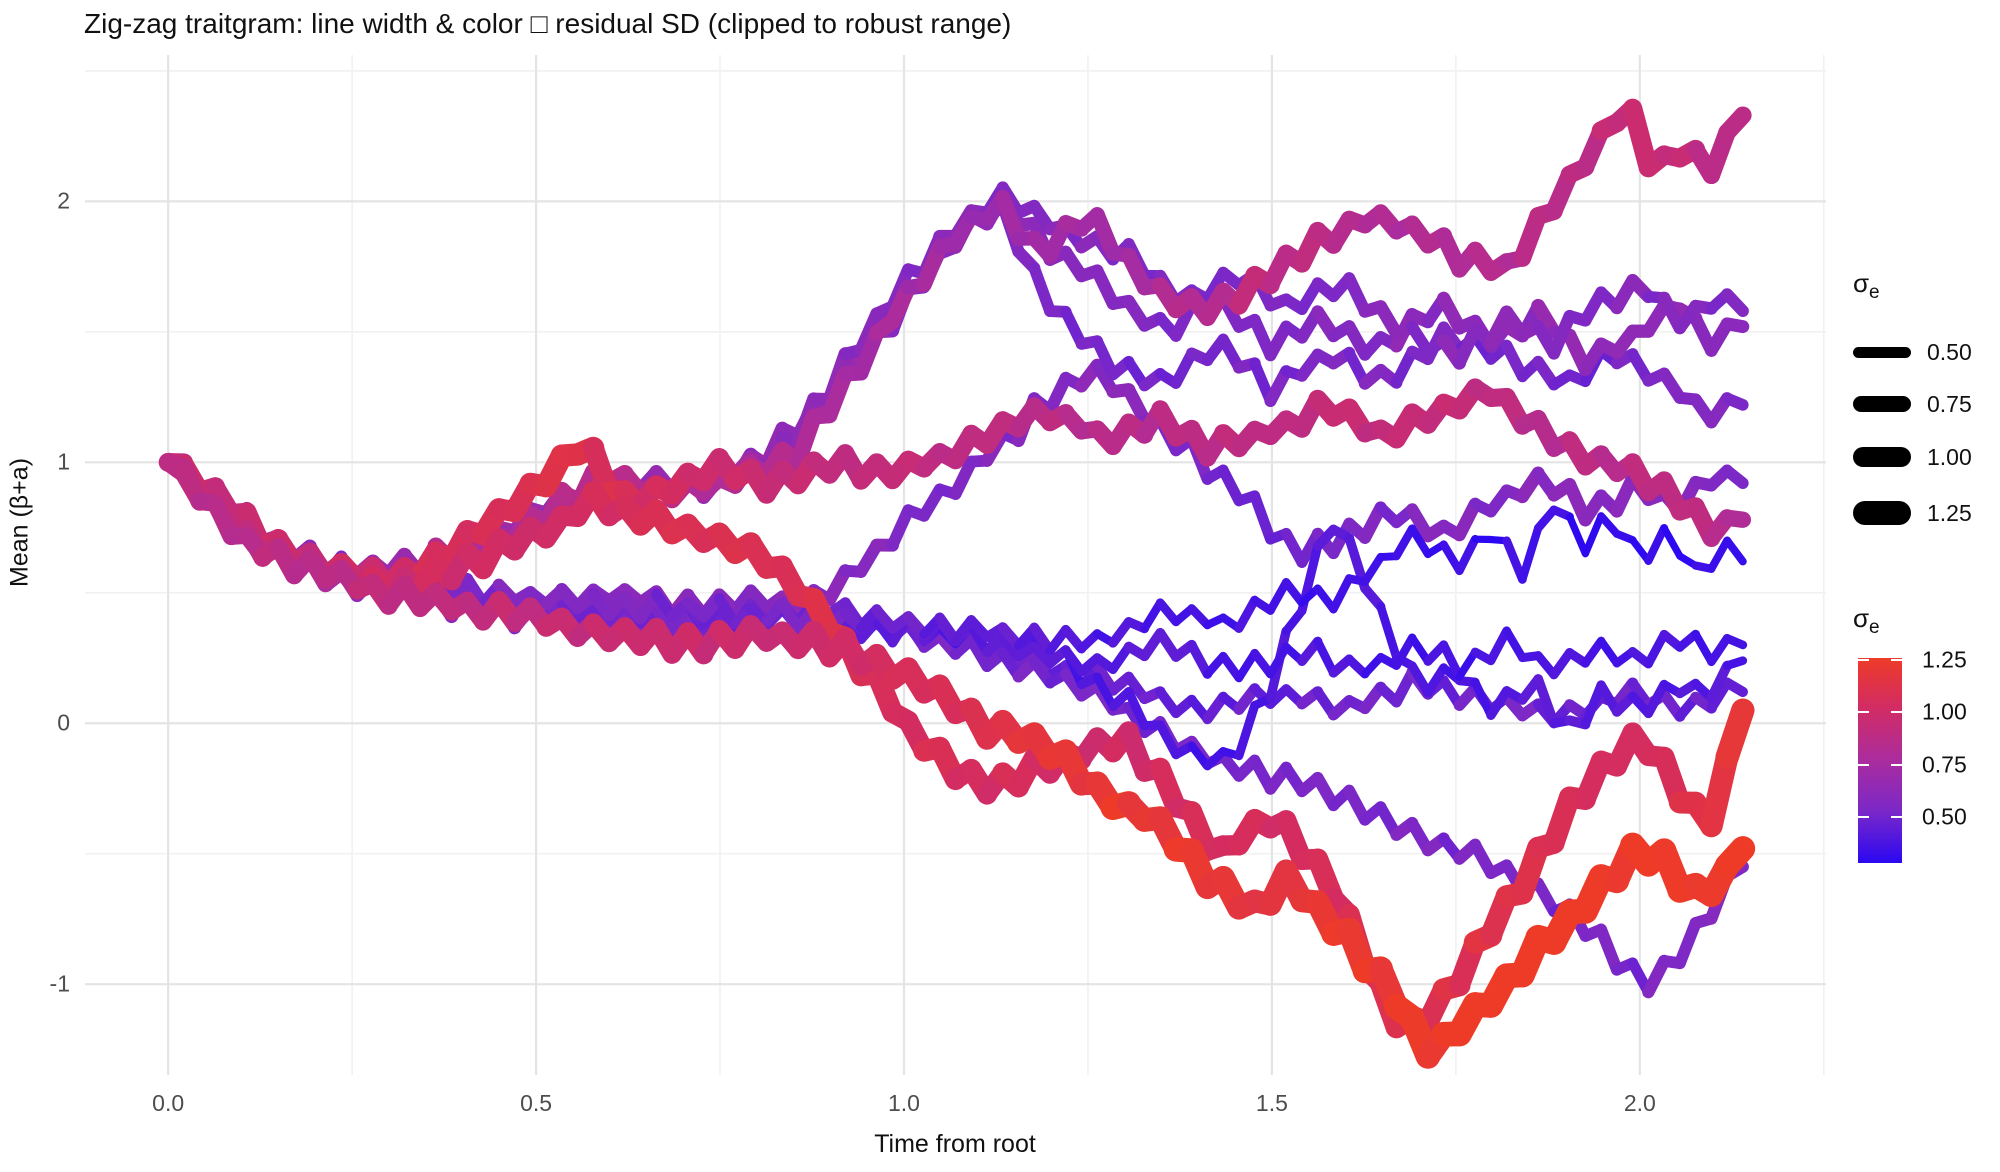 The height and width of the screenshot is (1172, 2000). What do you see at coordinates (63, 461) in the screenshot?
I see `y-tick-label: 1` at bounding box center [63, 461].